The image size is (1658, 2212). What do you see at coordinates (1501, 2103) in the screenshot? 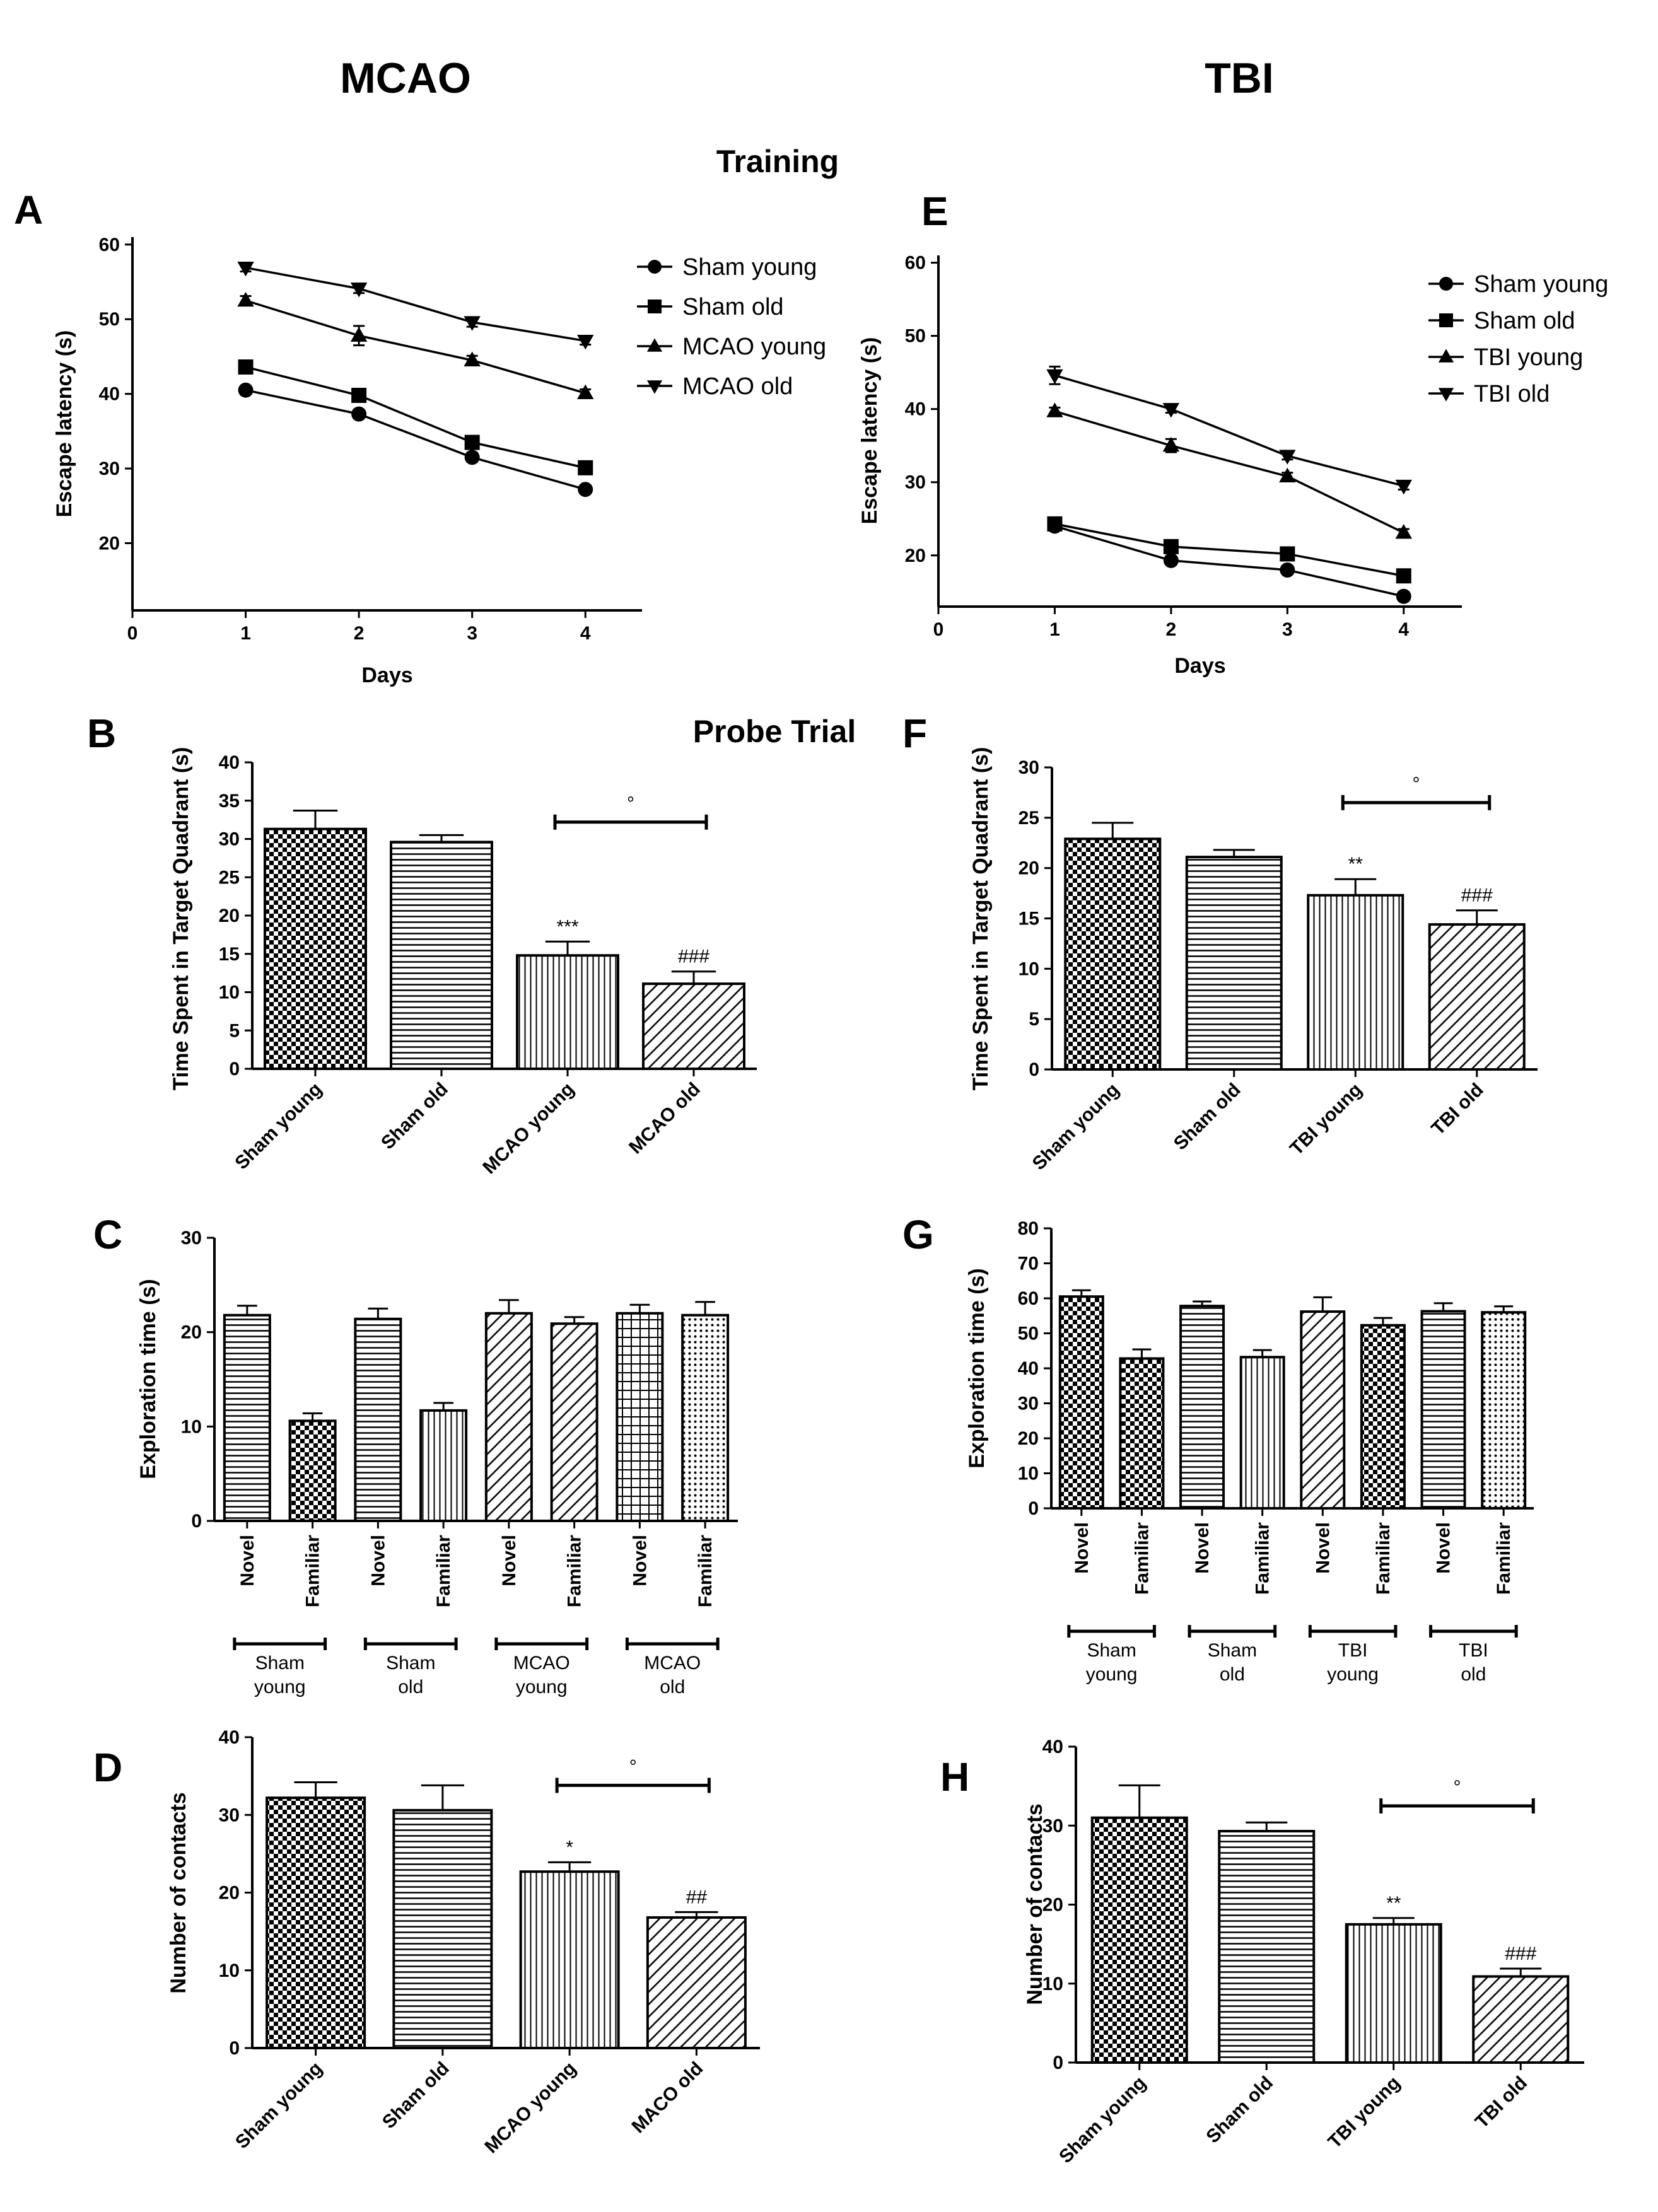
I see `x-tick-label: TBI old` at bounding box center [1501, 2103].